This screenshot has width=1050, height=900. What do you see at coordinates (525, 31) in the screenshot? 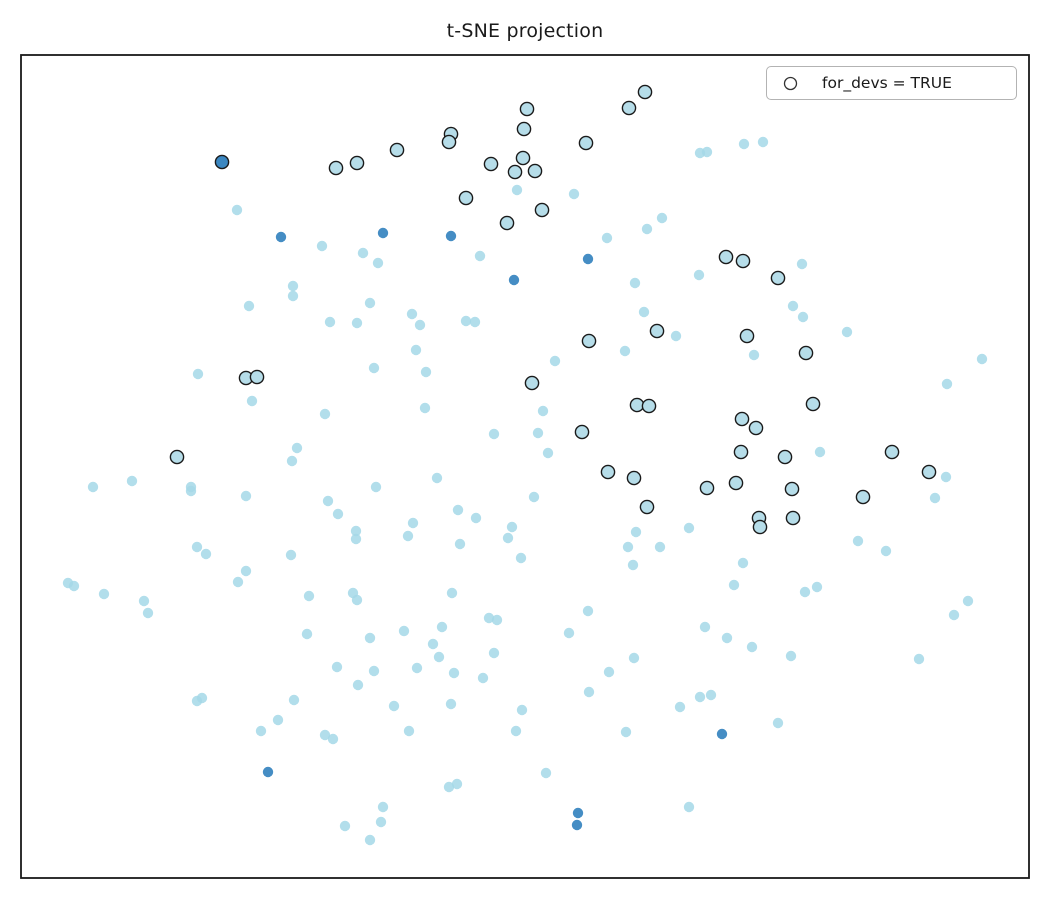
I see `chart-title: t-SNE projection` at bounding box center [525, 31].